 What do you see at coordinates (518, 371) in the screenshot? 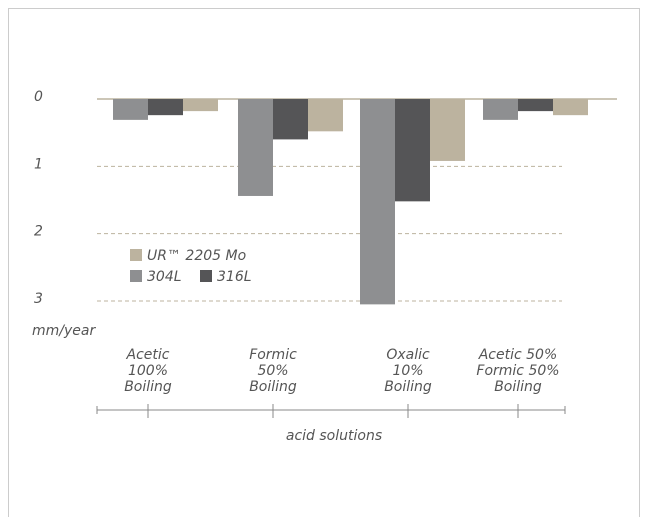
I see `x-tick-label: Acetic 50% Formic 50% Boiling` at bounding box center [518, 371].